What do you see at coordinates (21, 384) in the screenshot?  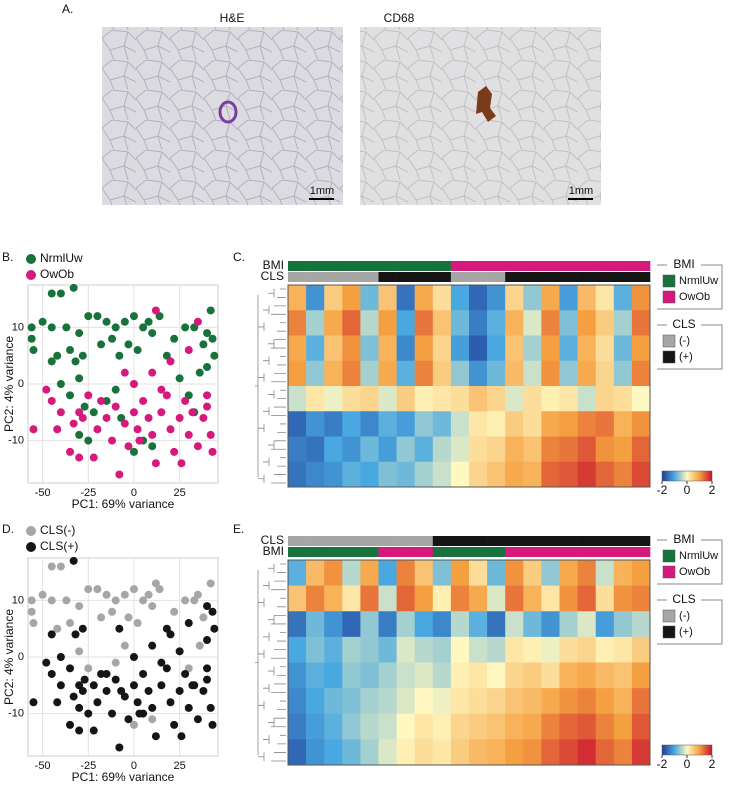 I see `y-tick-label: 0` at bounding box center [21, 384].